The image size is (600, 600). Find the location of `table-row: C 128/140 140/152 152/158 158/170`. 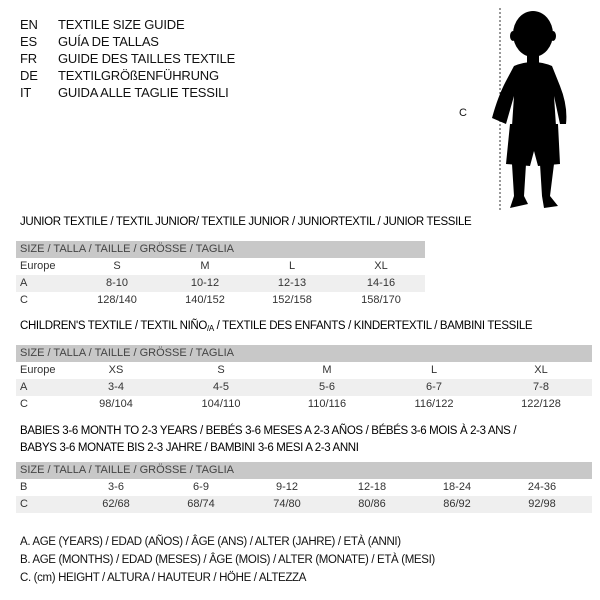

table-row: C 128/140 140/152 152/158 158/170 is located at coordinates (220, 300).